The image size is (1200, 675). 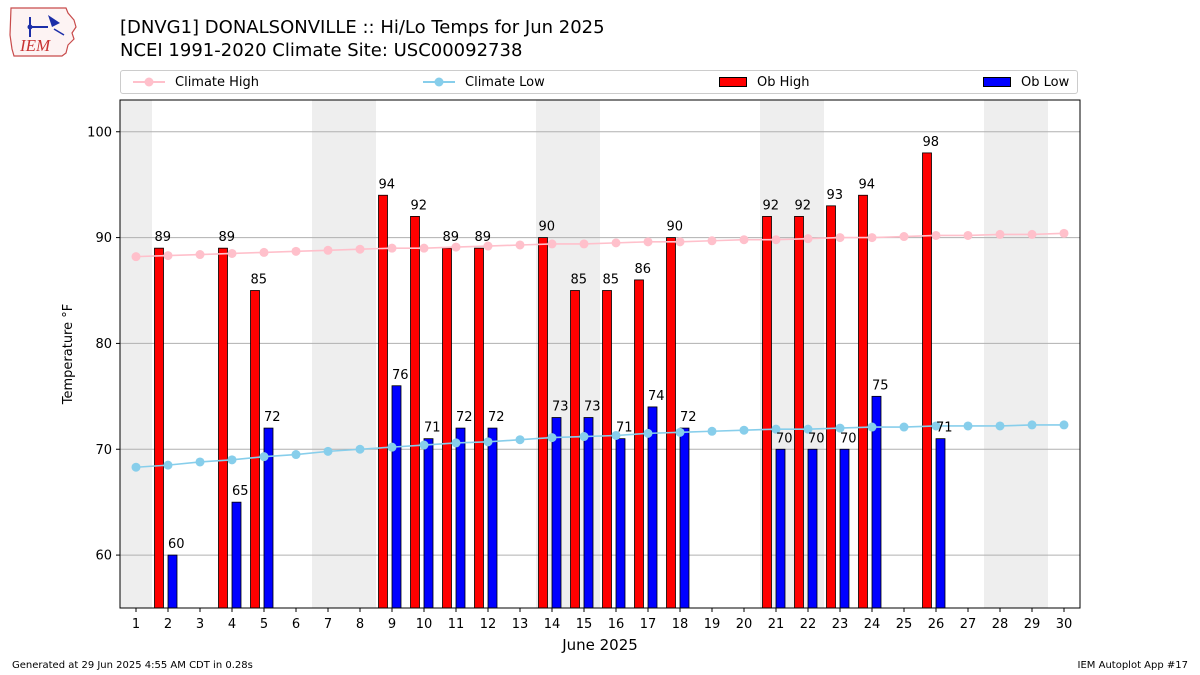 What do you see at coordinates (584, 624) in the screenshot?
I see `x-tick-label: 15` at bounding box center [584, 624].